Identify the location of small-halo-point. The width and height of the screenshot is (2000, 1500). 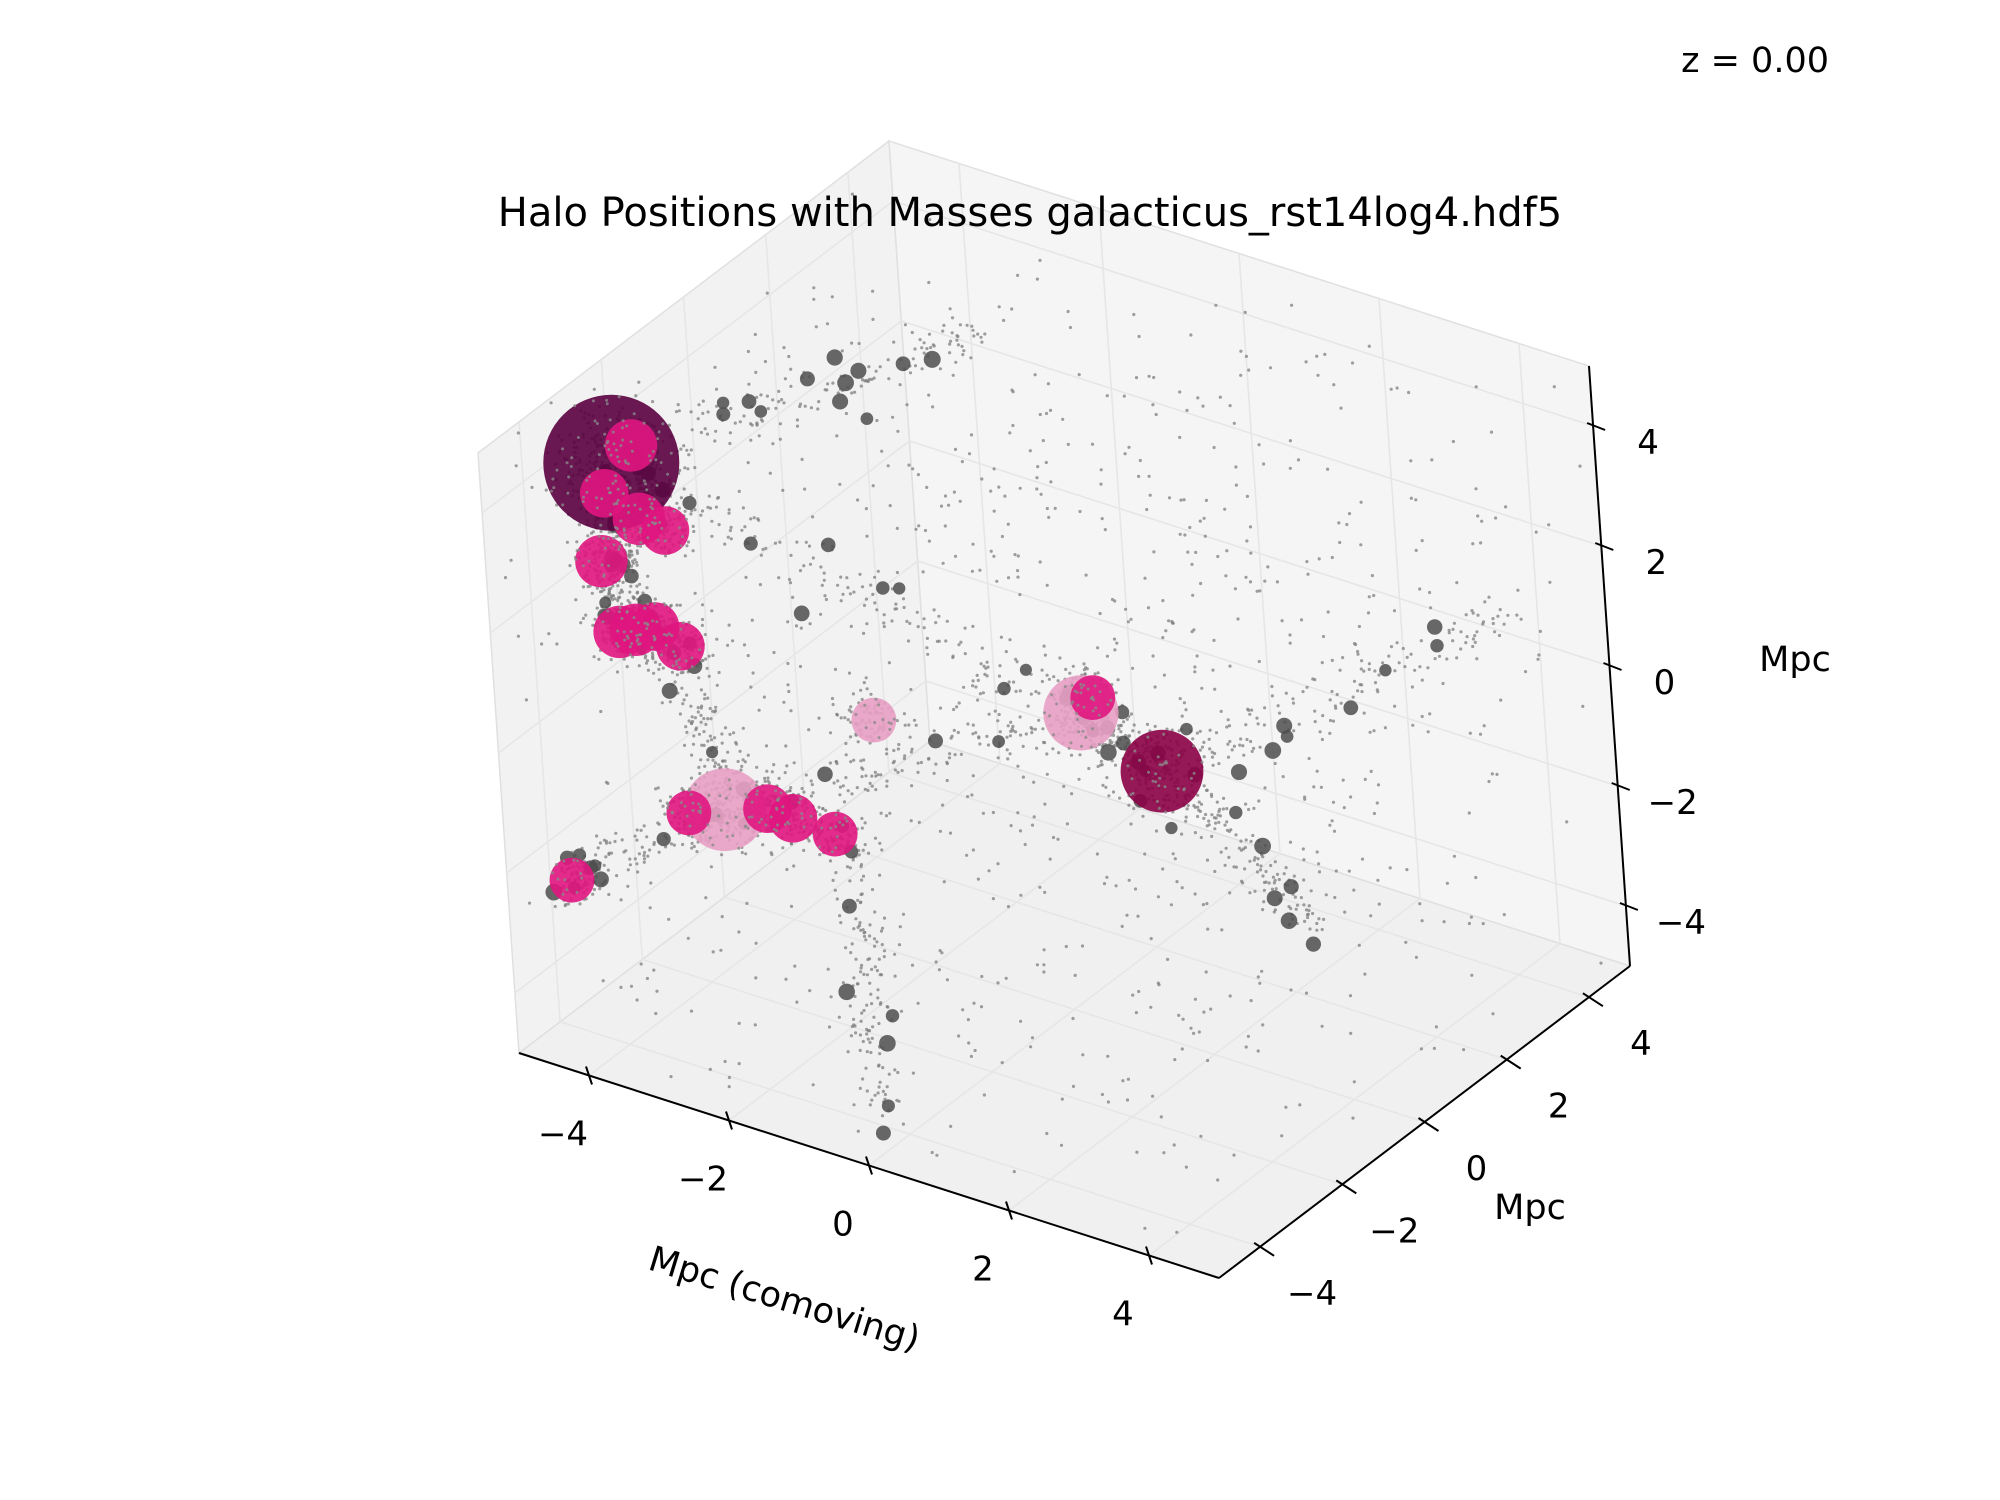
(932, 359).